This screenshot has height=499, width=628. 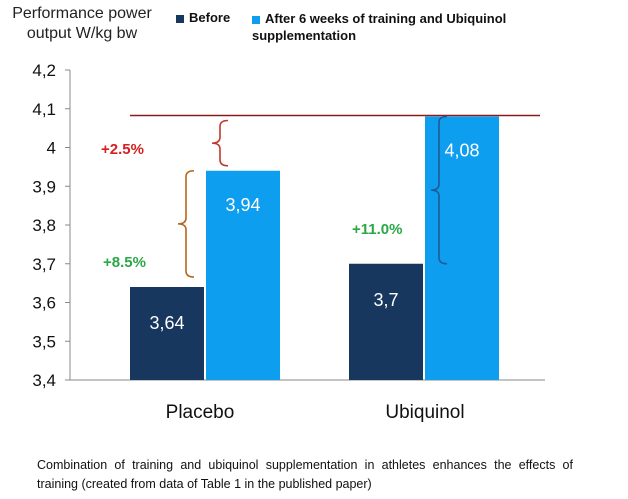 What do you see at coordinates (44, 264) in the screenshot?
I see `y-tick-label: 3,7` at bounding box center [44, 264].